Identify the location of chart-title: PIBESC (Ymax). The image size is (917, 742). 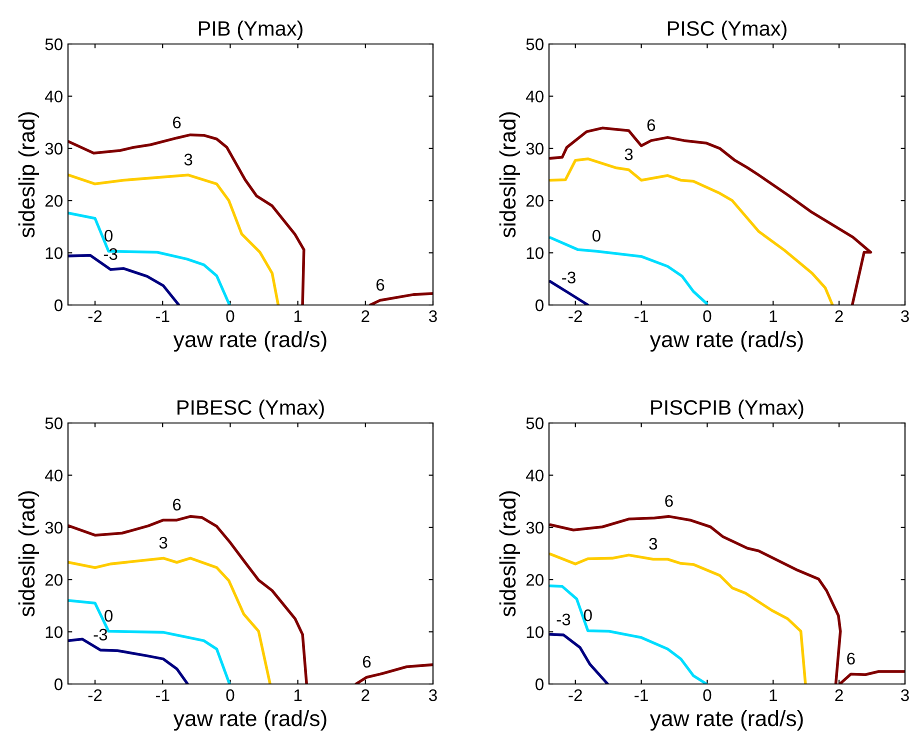
(251, 409).